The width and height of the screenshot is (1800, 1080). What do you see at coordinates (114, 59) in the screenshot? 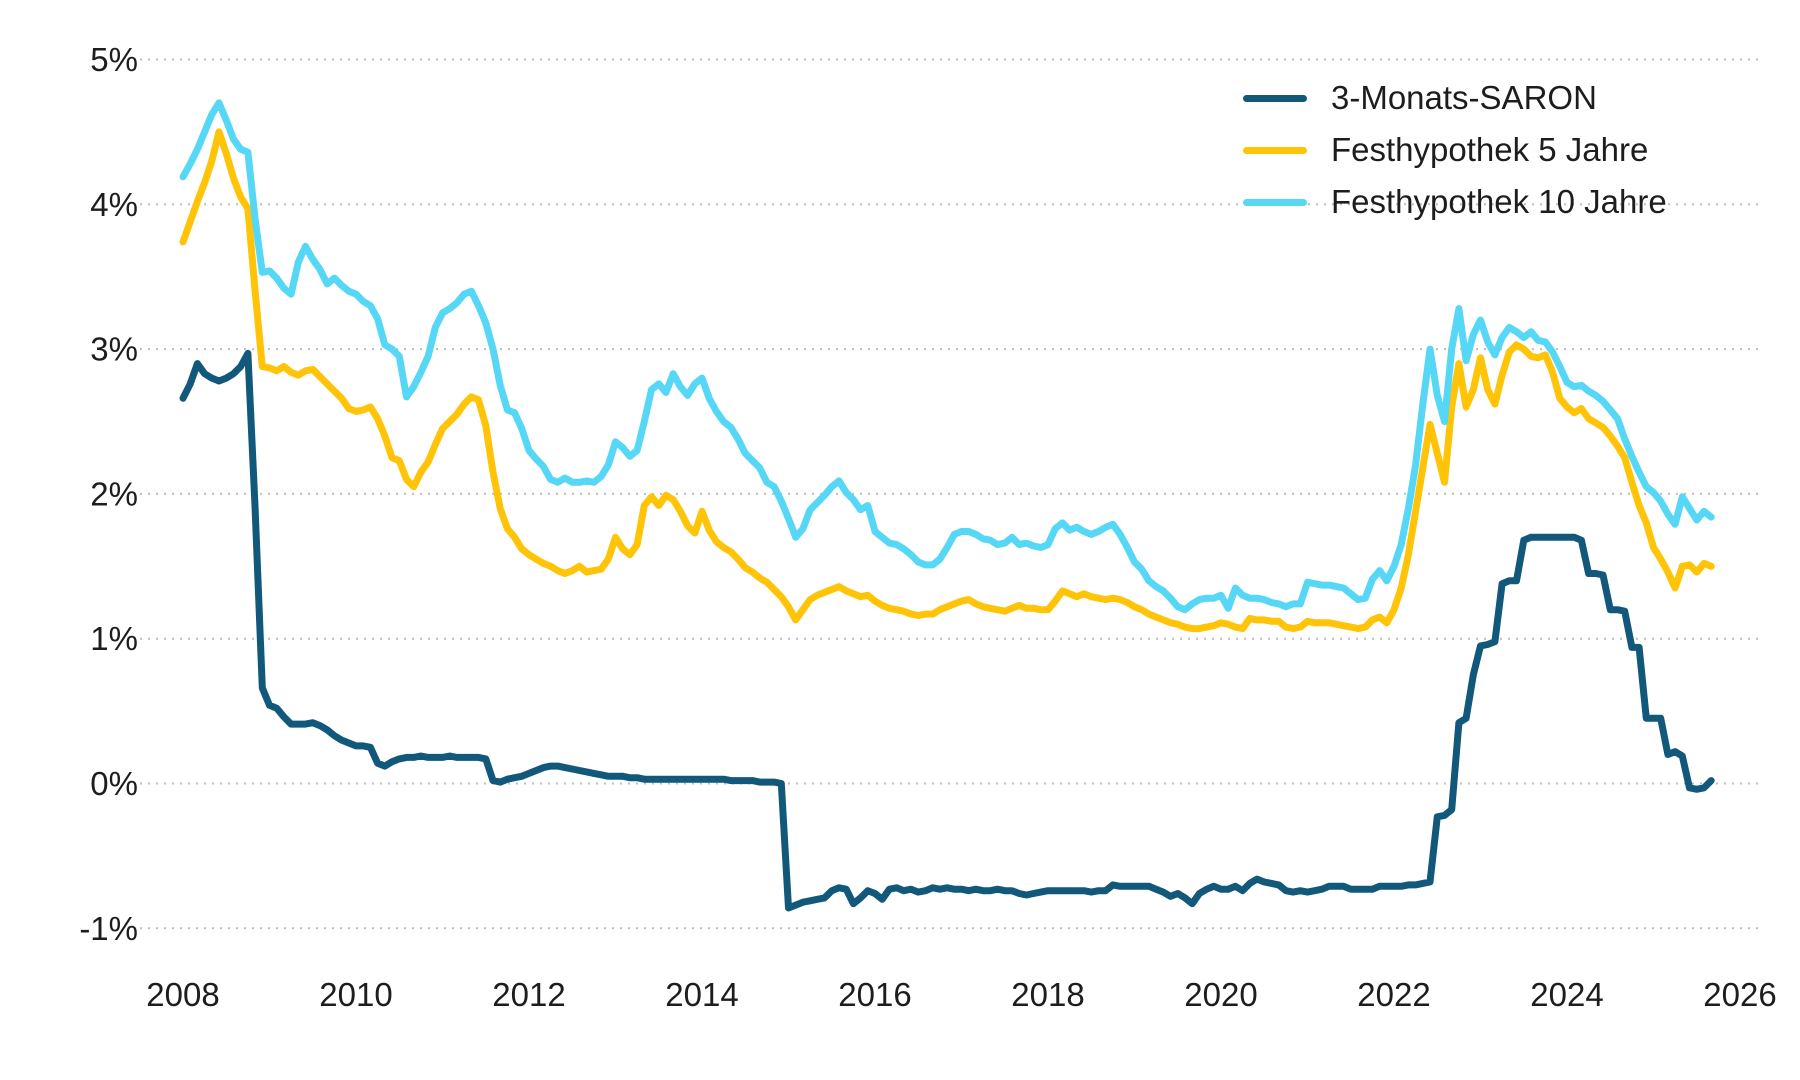
I see `y-tick-label: 5%` at bounding box center [114, 59].